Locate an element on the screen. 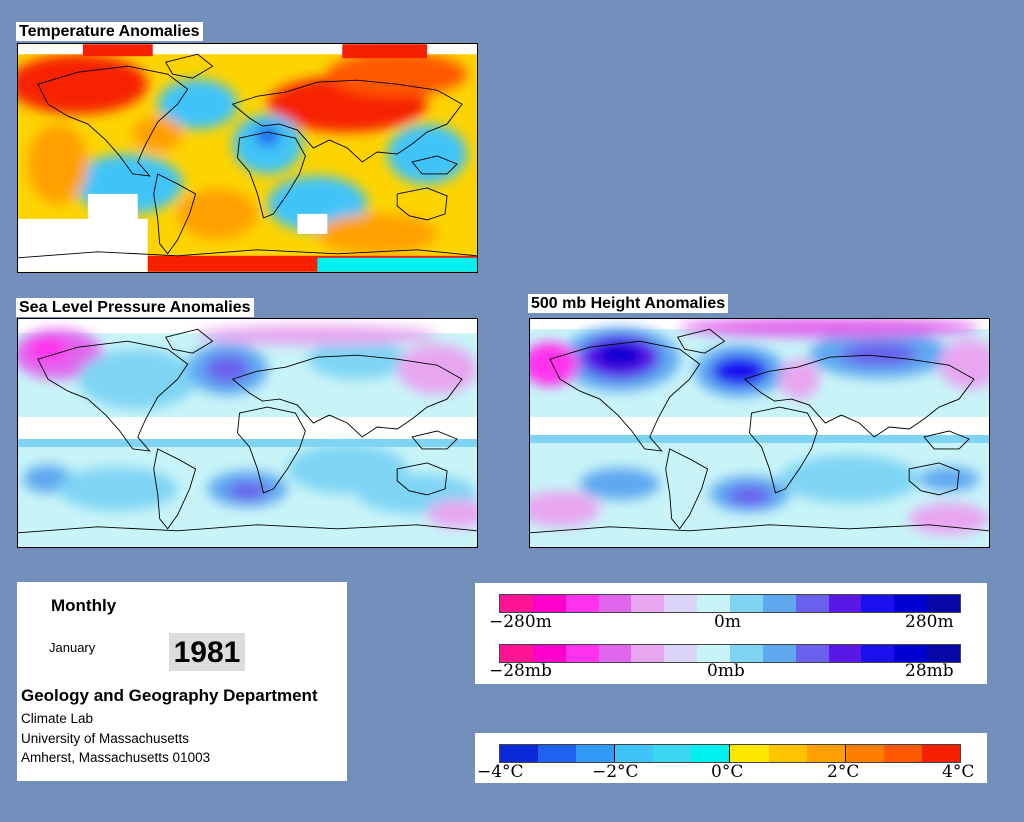 This screenshot has width=1024, height=822. lab-name: Climate Lab is located at coordinates (57, 718).